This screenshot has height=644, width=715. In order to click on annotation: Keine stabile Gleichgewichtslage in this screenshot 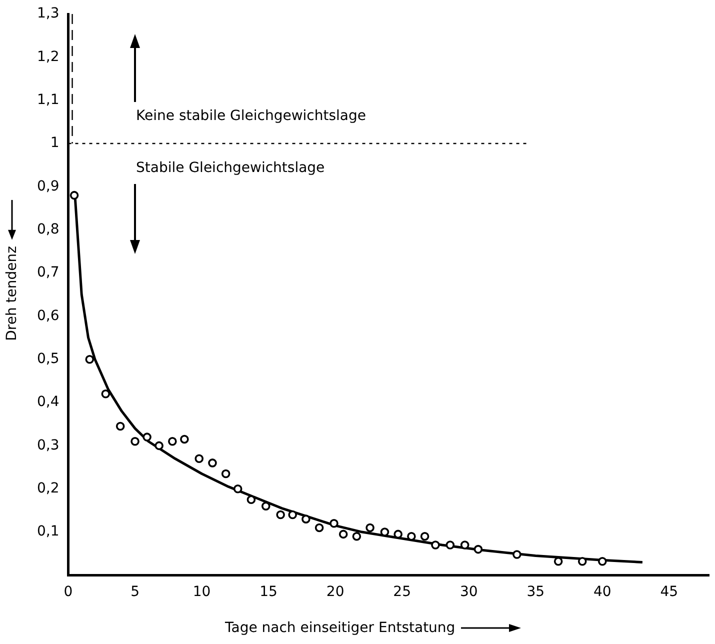, I will do `click(251, 116)`.